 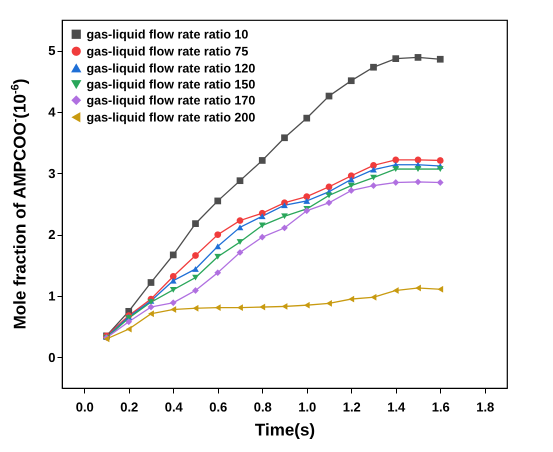 What do you see at coordinates (263, 407) in the screenshot?
I see `x-tick-label: 0.8` at bounding box center [263, 407].